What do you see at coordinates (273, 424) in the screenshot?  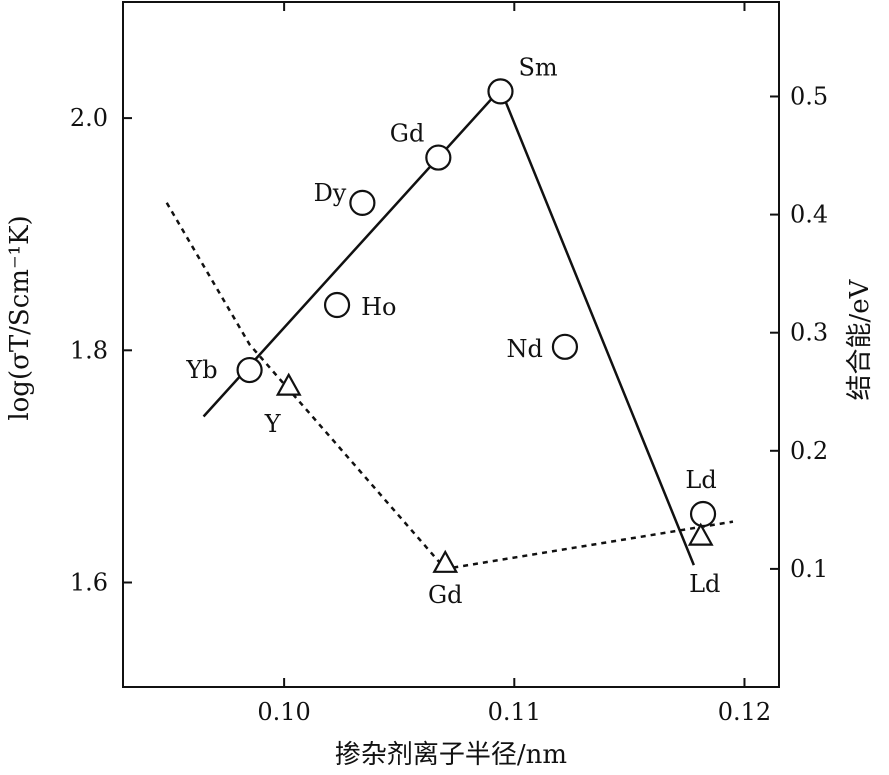 I see `binding-energy-point-label: Y` at bounding box center [273, 424].